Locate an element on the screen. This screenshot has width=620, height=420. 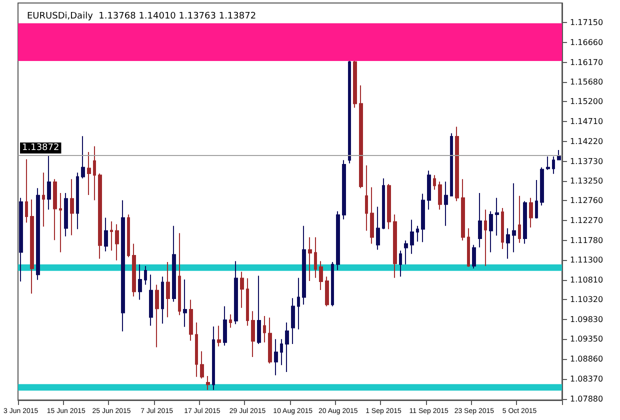
y-tick-label: 1.08370 is located at coordinates (587, 379).